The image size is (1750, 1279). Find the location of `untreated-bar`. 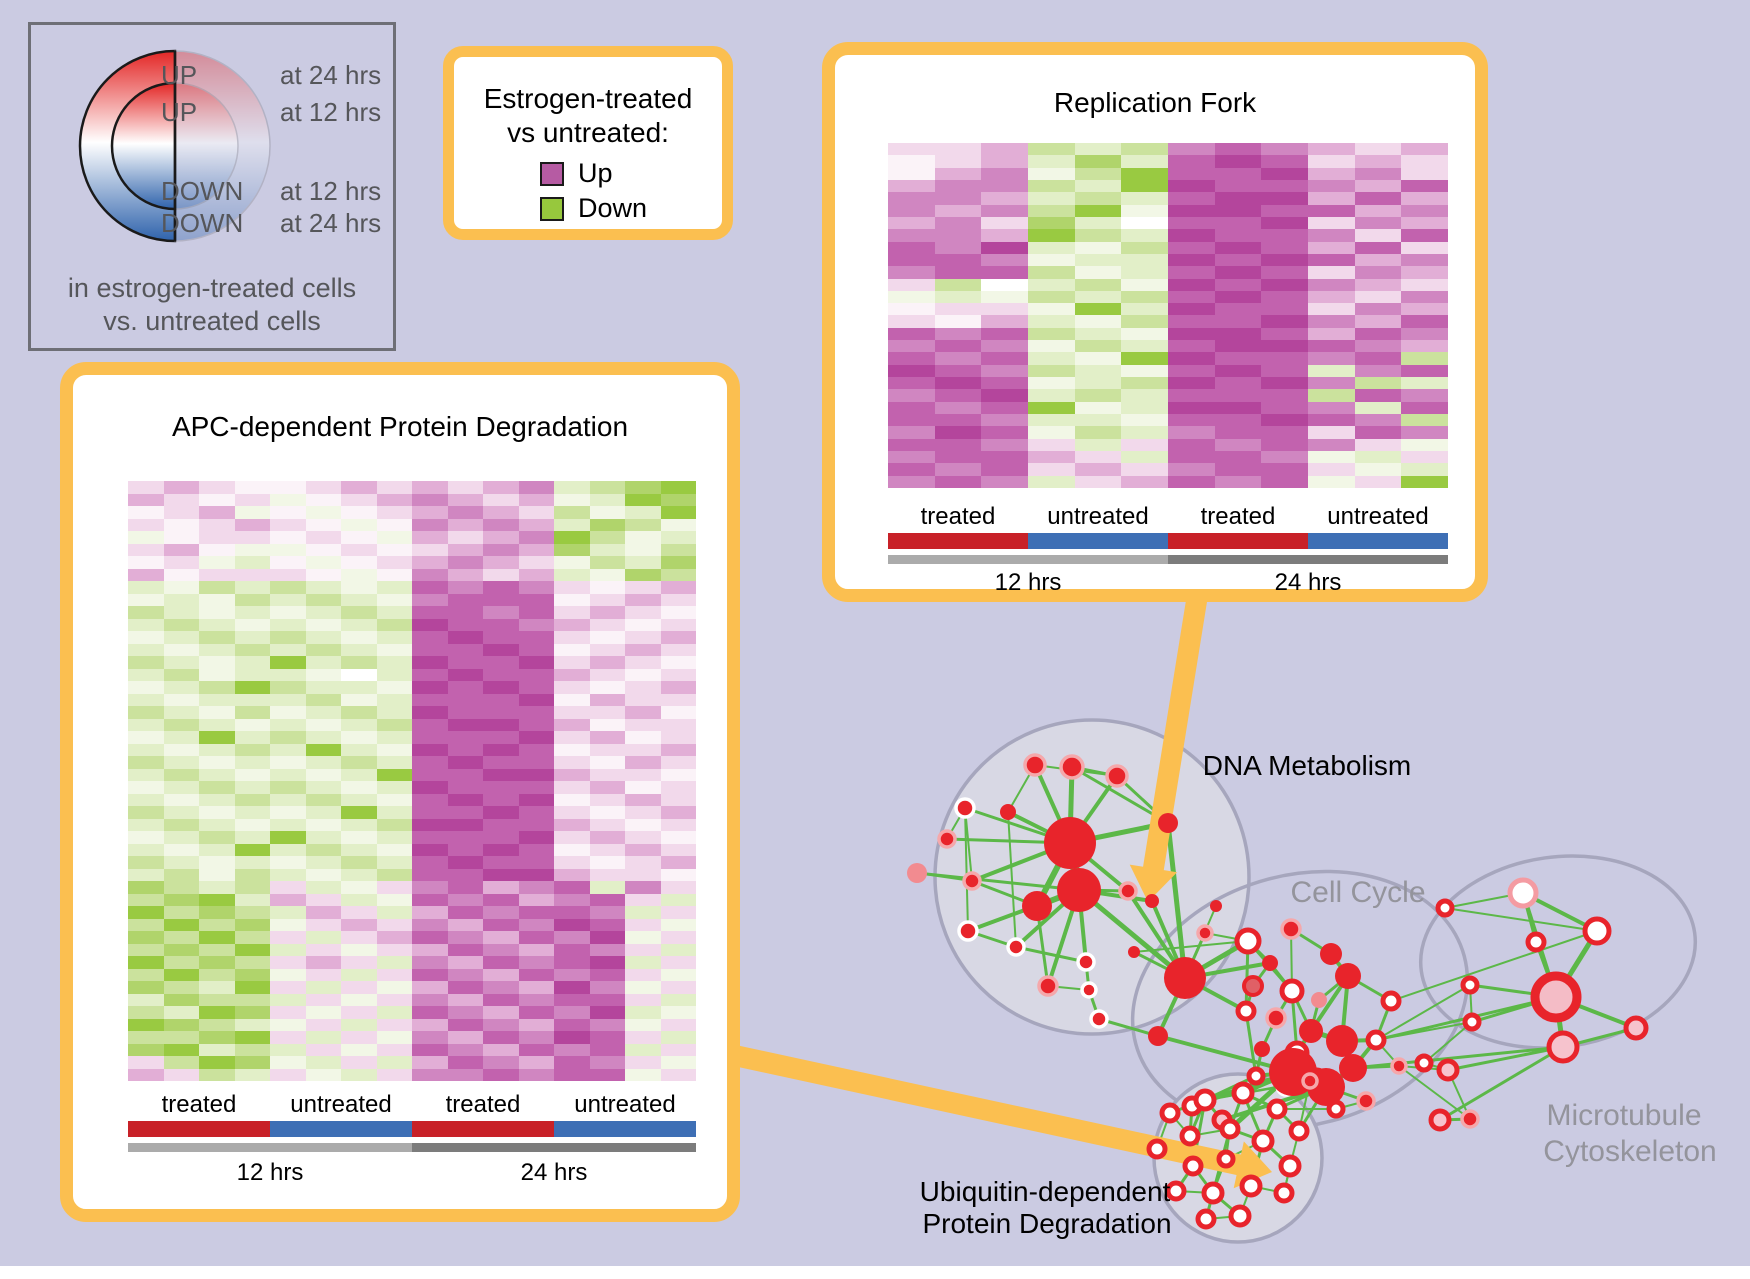

untreated-bar is located at coordinates (625, 1129).